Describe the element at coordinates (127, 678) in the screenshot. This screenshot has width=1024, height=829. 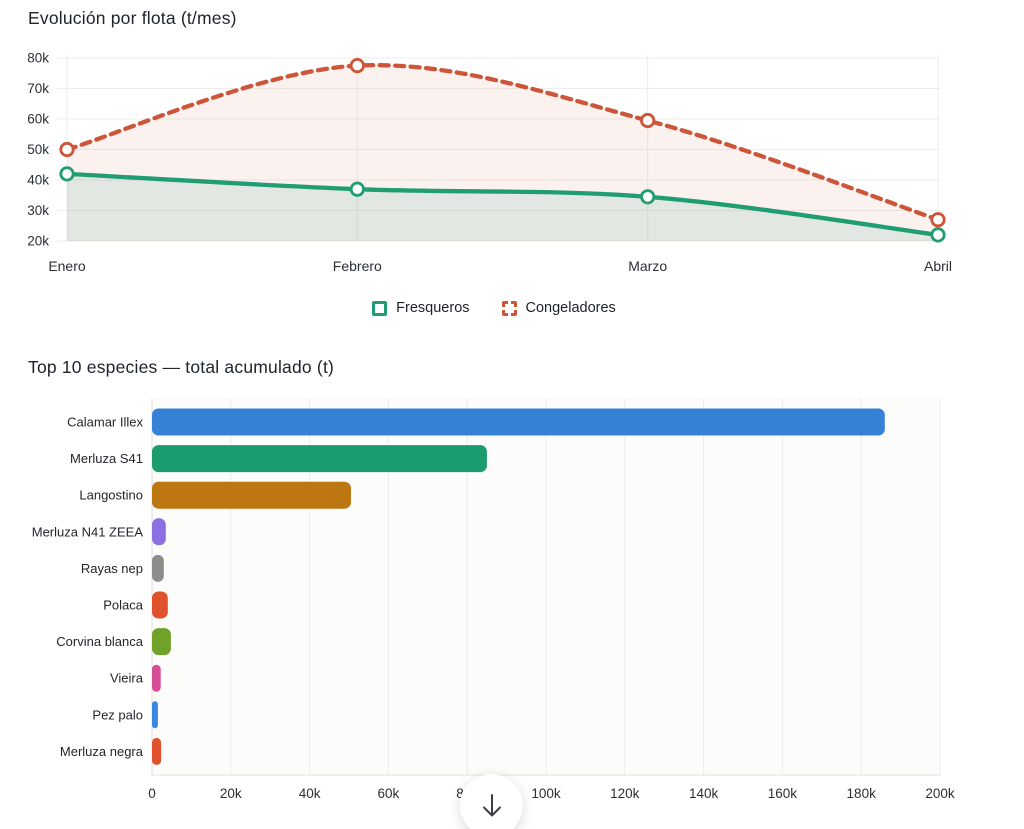
I see `category-label: Vieira` at that location.